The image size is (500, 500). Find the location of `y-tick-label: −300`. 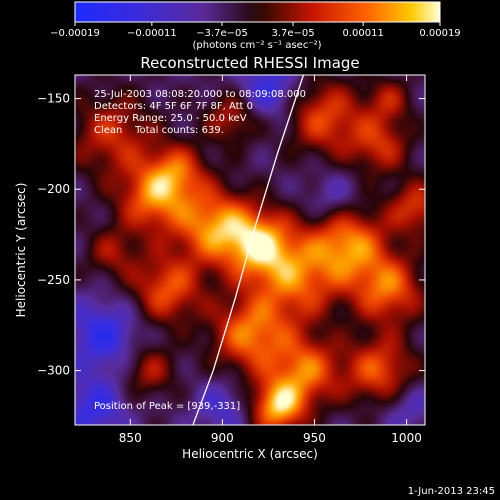

y-tick-label: −300 is located at coordinates (53, 371).